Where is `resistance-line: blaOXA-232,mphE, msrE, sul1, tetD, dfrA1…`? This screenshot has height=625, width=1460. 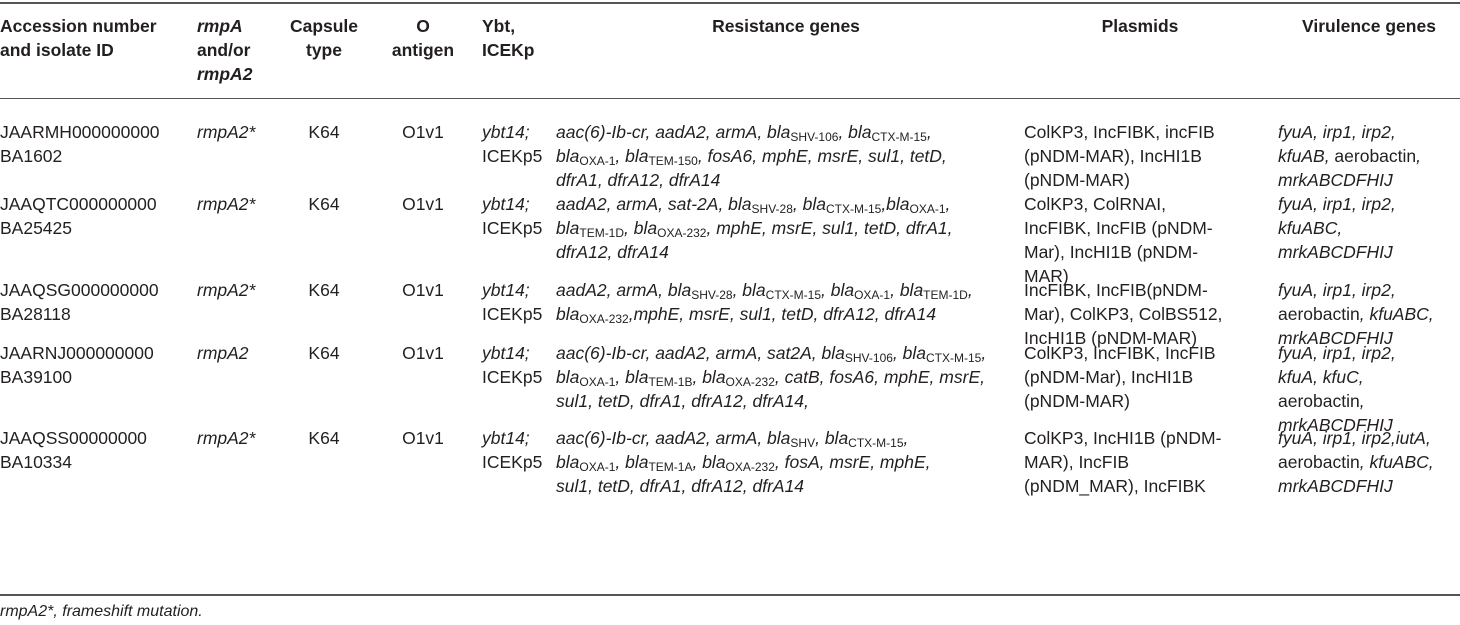 resistance-line: blaOXA-232,mphE, msrE, sul1, tetD, dfrA1… is located at coordinates (764, 314).